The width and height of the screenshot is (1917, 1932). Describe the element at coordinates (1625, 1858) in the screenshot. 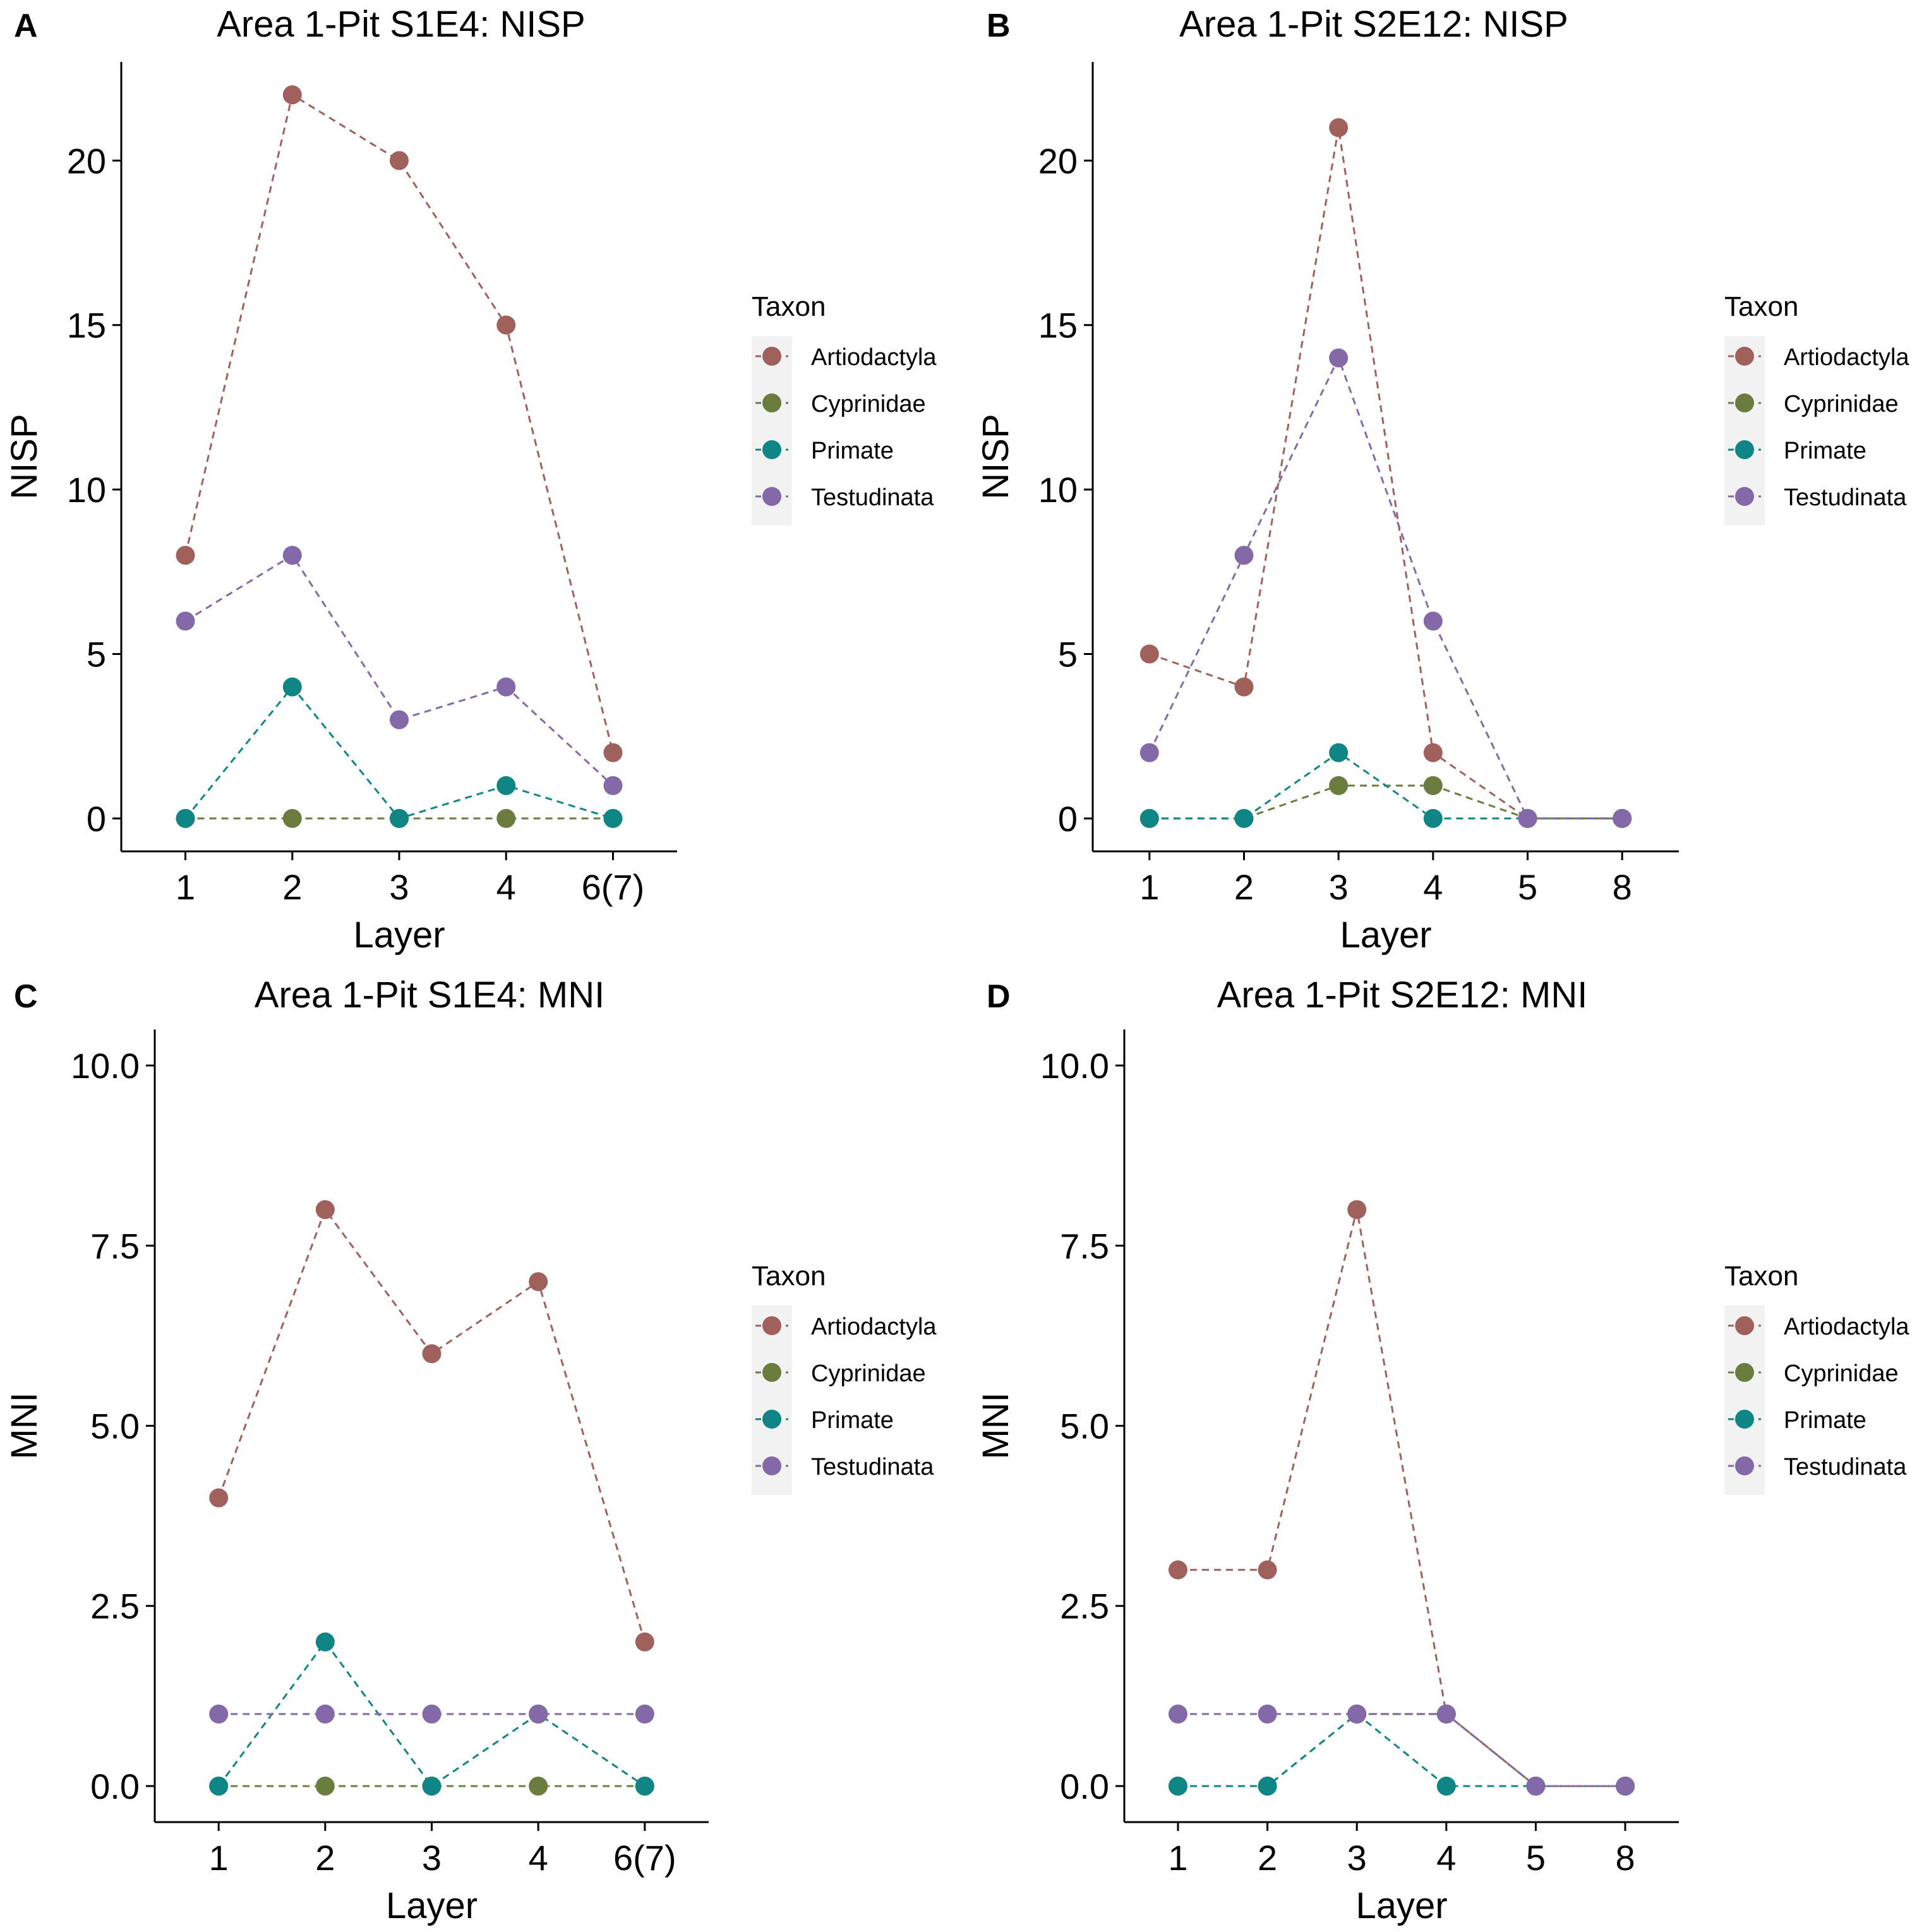

I see `x-tick-label: 8` at that location.